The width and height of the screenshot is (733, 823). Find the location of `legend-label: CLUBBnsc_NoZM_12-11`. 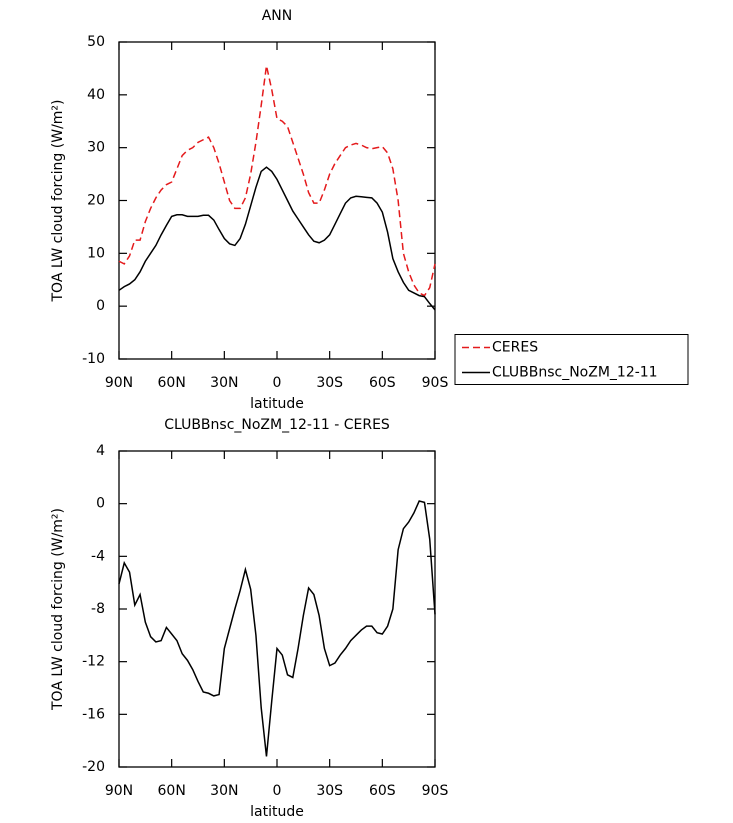

legend-label: CLUBBnsc_NoZM_12-11 is located at coordinates (575, 373).